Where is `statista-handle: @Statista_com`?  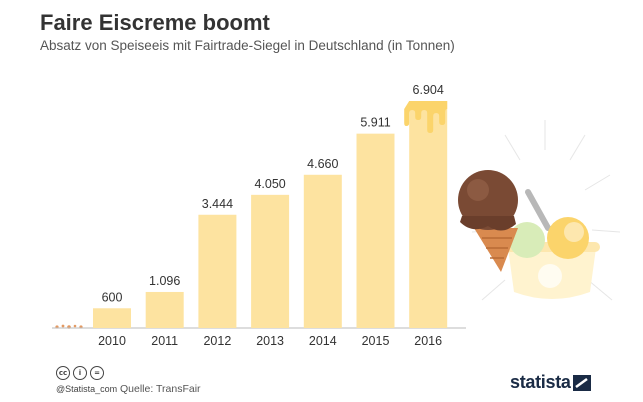
statista-handle: @Statista_com is located at coordinates (87, 389).